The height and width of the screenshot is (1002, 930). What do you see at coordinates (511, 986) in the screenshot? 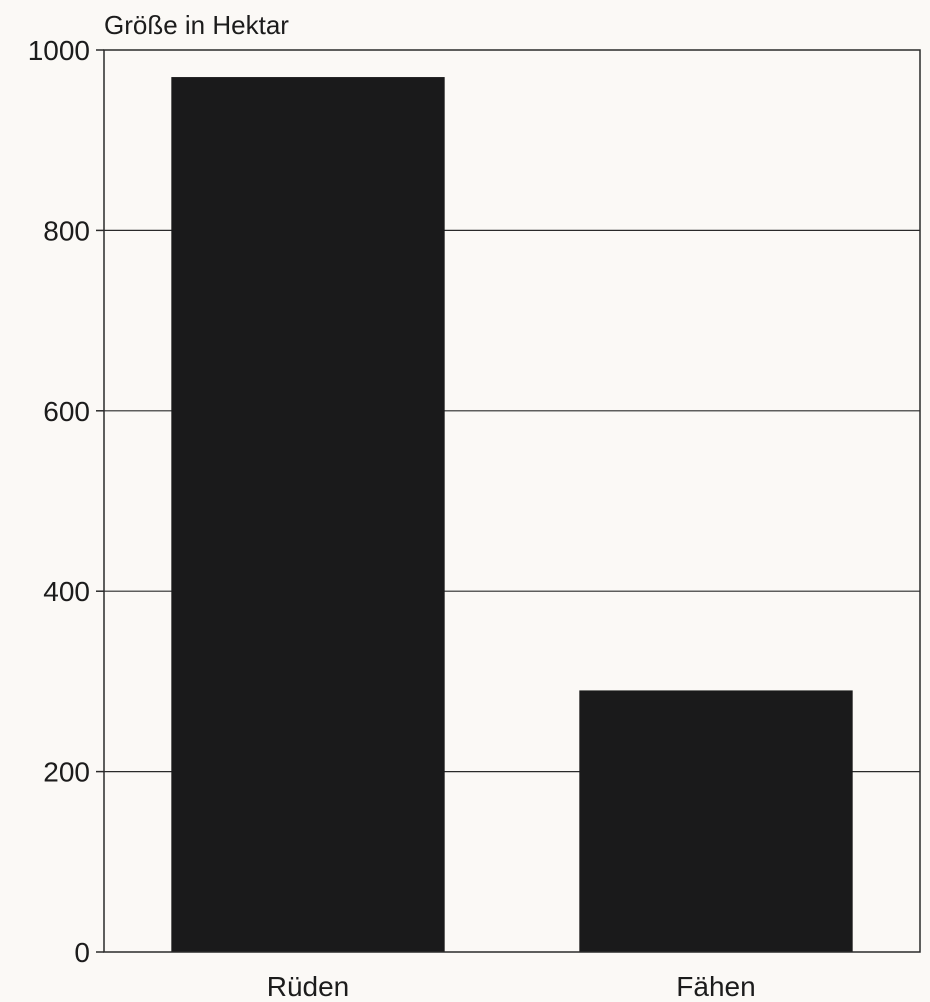
I see `x-axis-categories: Rüden Fähen` at bounding box center [511, 986].